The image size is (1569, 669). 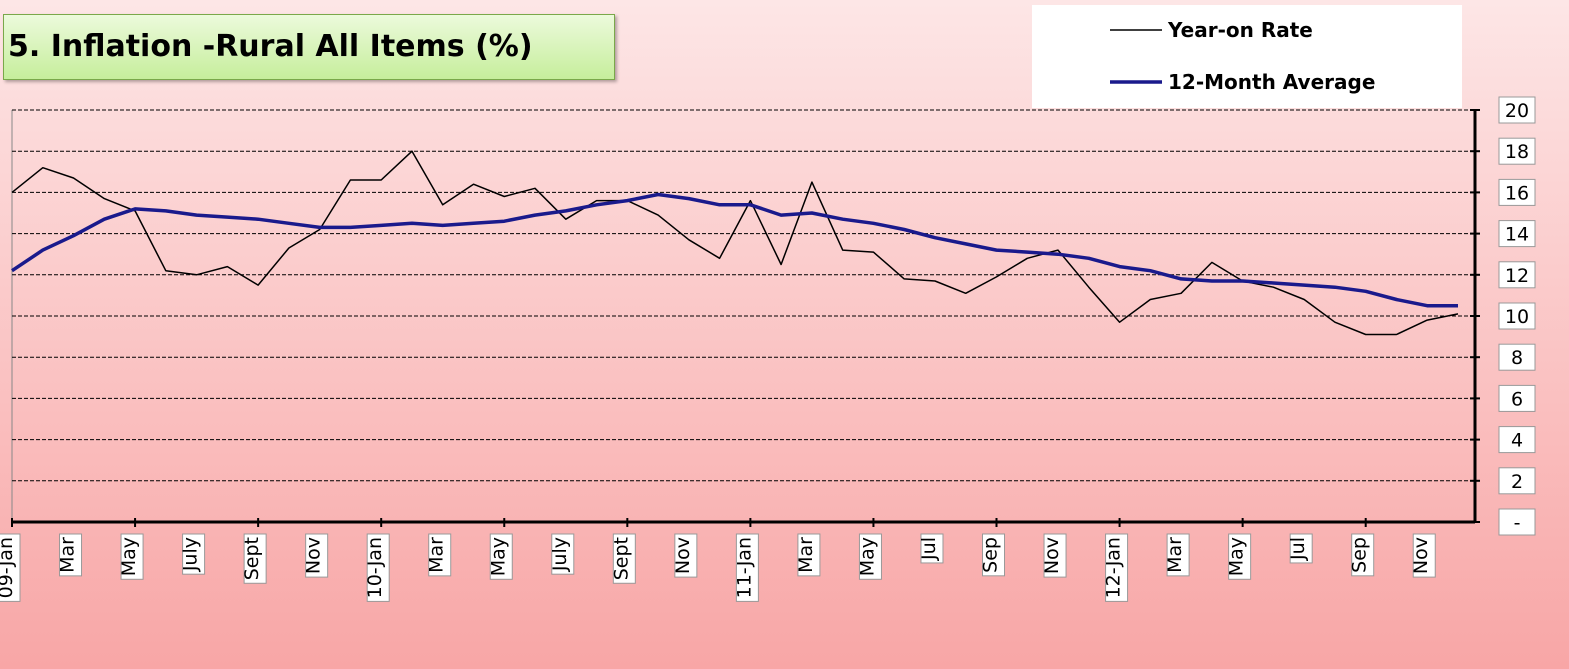 I want to click on y-tick-label: 8, so click(x=1517, y=358).